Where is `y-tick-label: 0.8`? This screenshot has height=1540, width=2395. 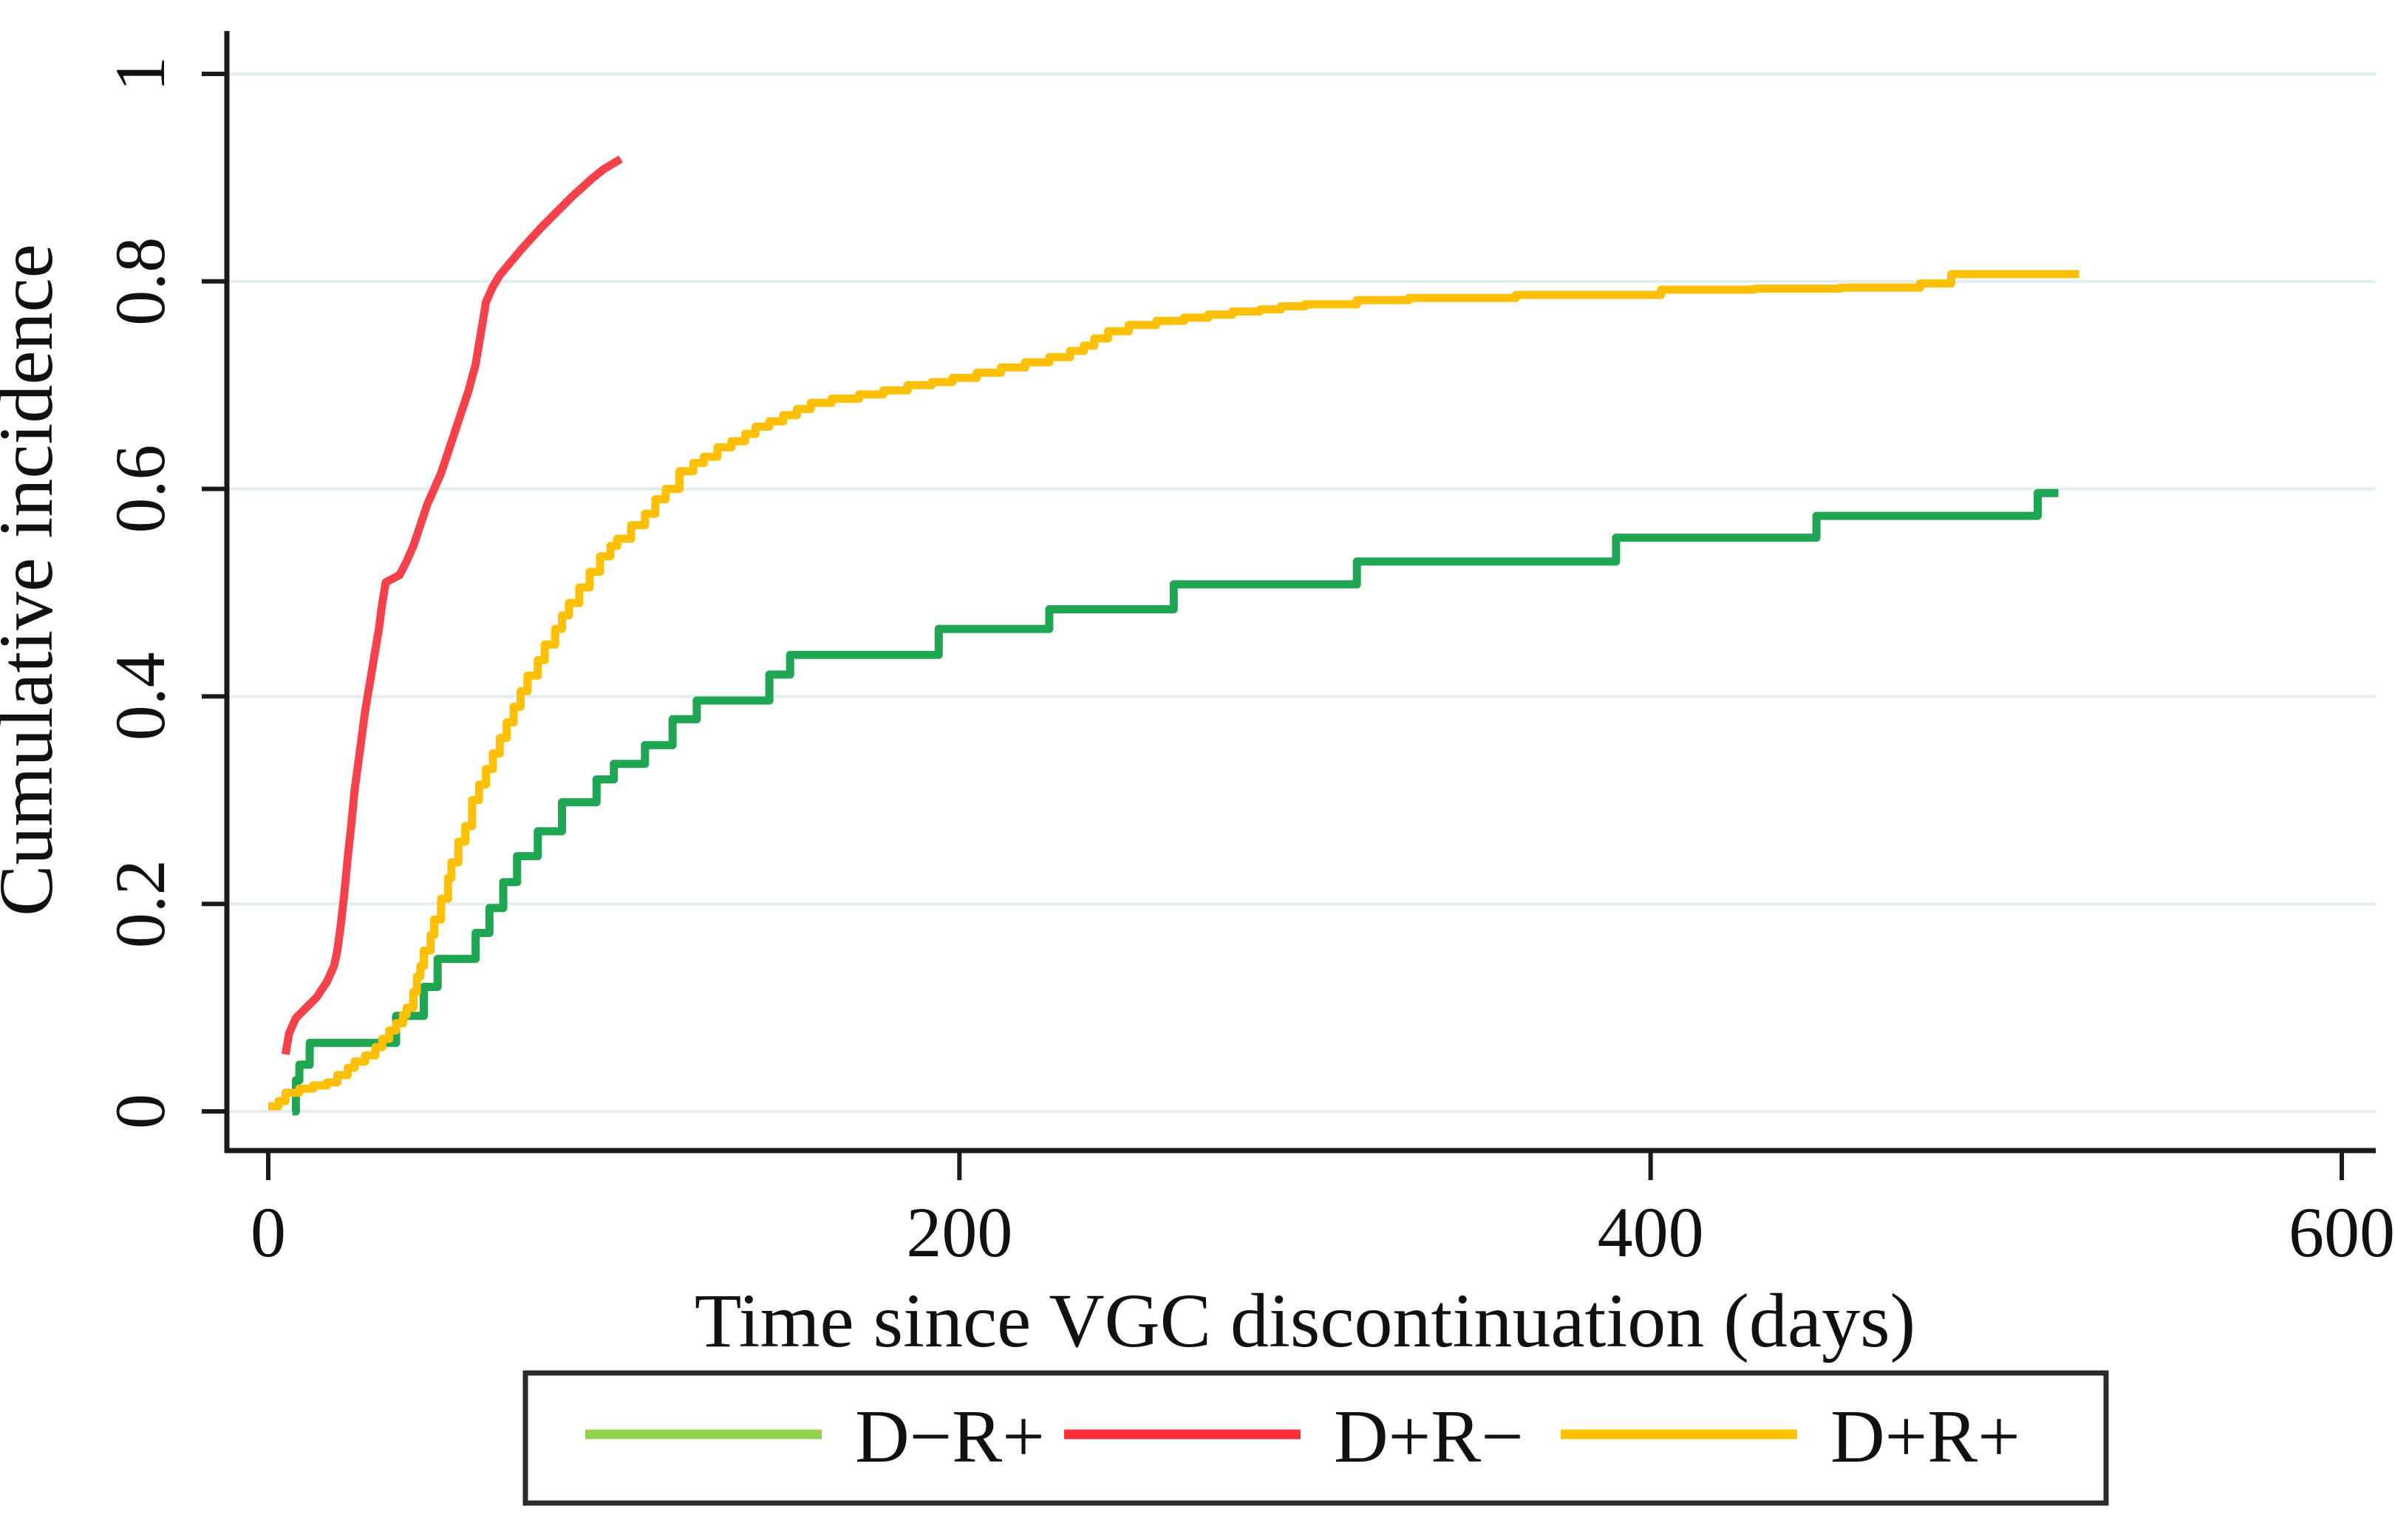 y-tick-label: 0.8 is located at coordinates (140, 281).